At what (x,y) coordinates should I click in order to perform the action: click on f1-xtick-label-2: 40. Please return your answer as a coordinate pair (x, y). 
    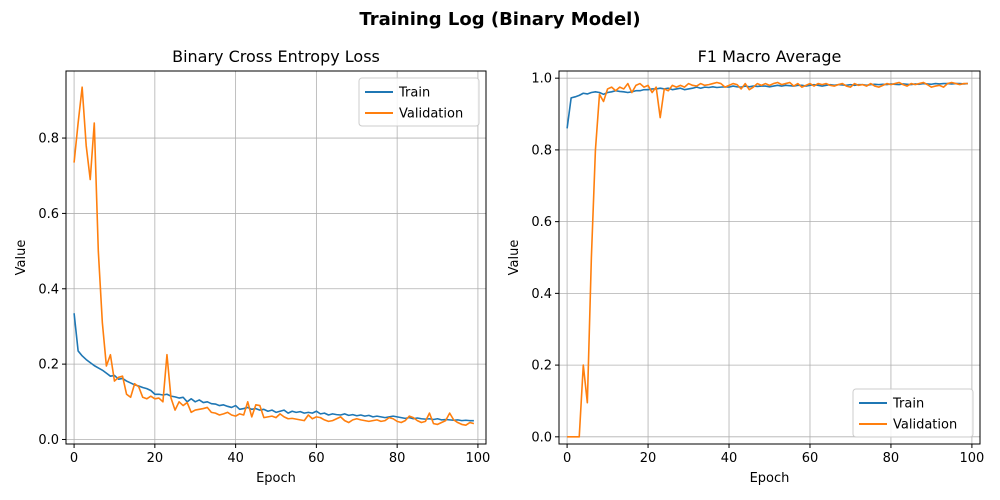
    Looking at the image, I should click on (729, 458).